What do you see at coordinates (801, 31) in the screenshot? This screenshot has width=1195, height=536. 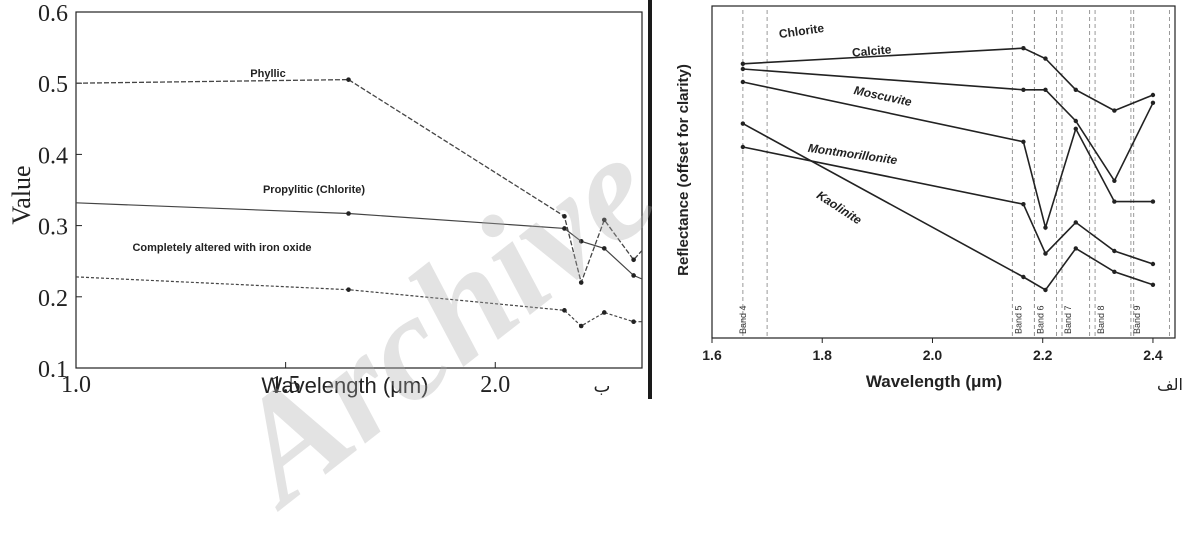 I see `series-label: Chlorite` at bounding box center [801, 31].